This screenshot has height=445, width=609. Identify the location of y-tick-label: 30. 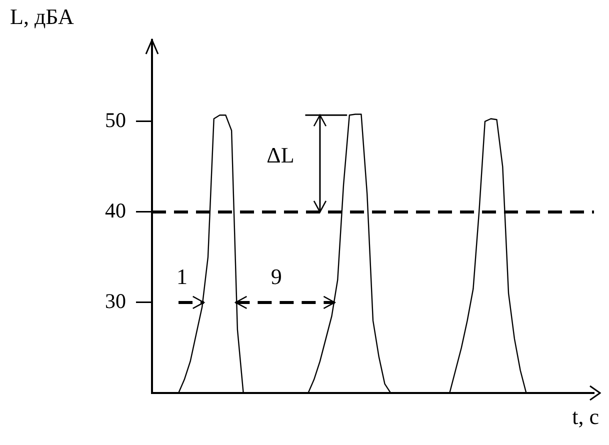
(115, 301).